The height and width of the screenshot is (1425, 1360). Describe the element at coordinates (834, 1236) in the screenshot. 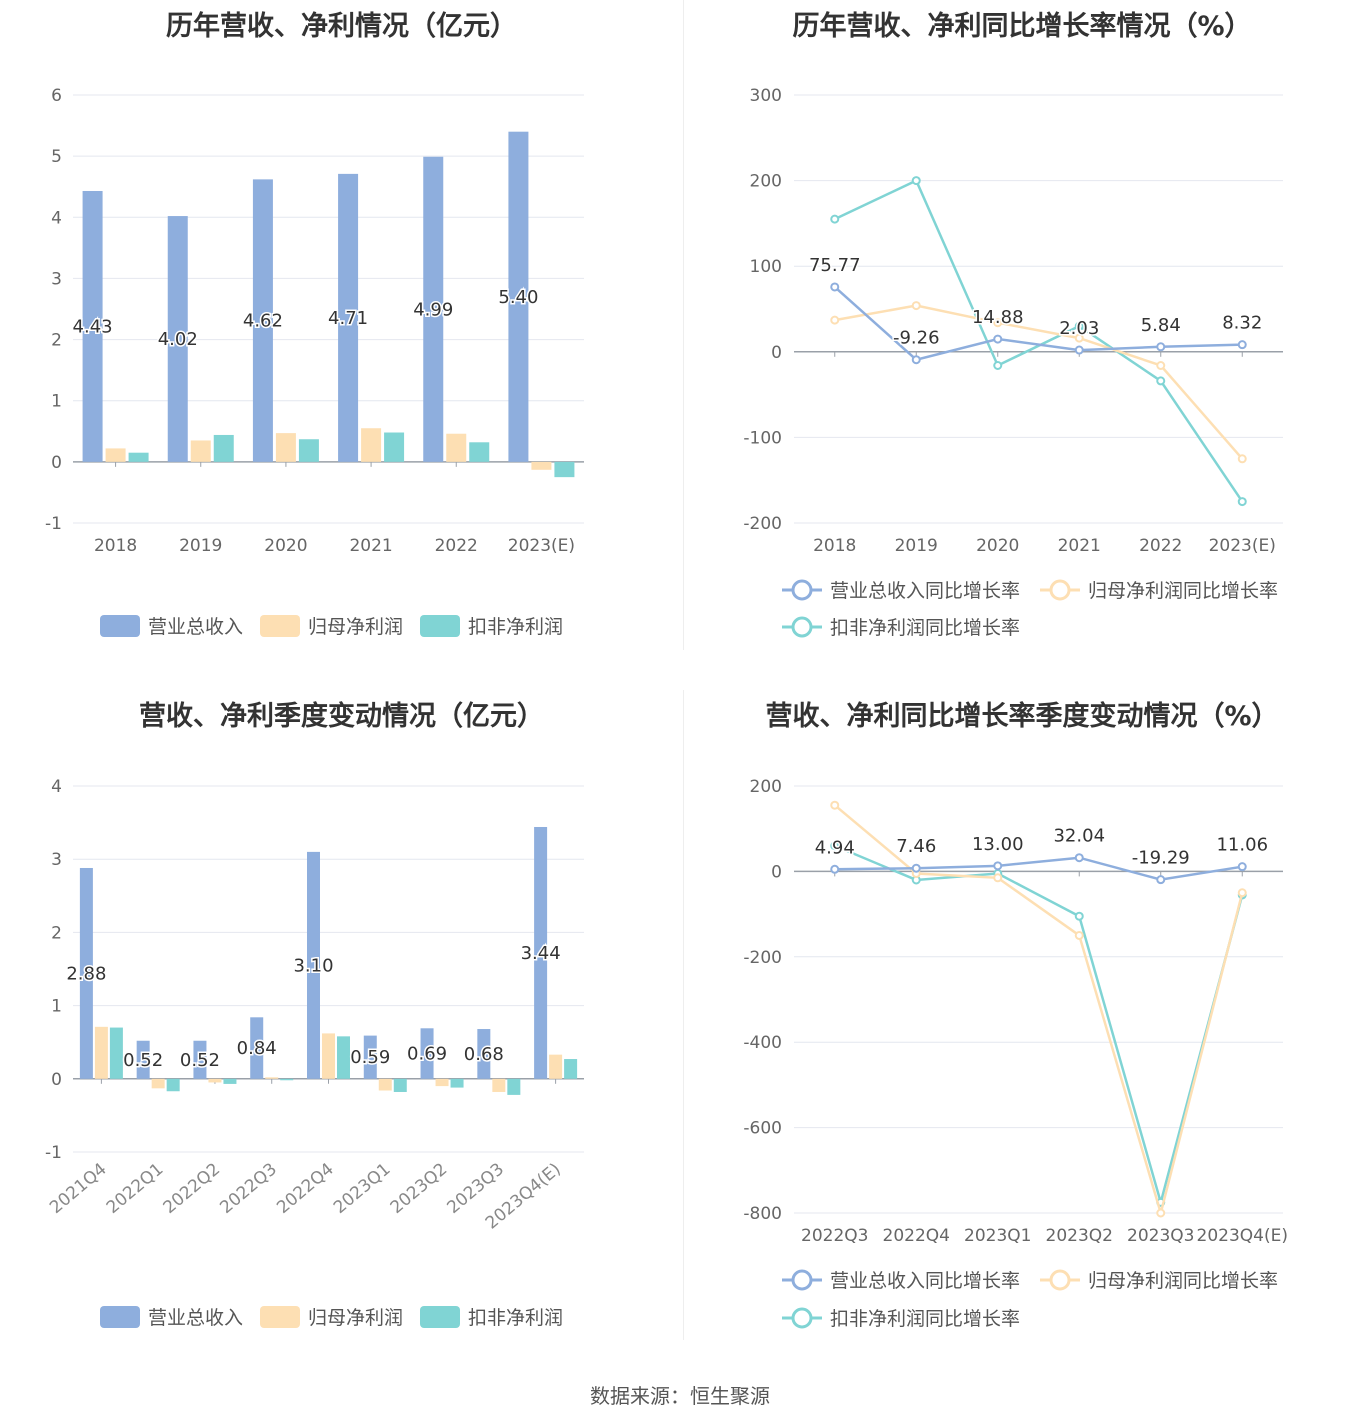

I see `x-tick-label: 2022Q3` at that location.